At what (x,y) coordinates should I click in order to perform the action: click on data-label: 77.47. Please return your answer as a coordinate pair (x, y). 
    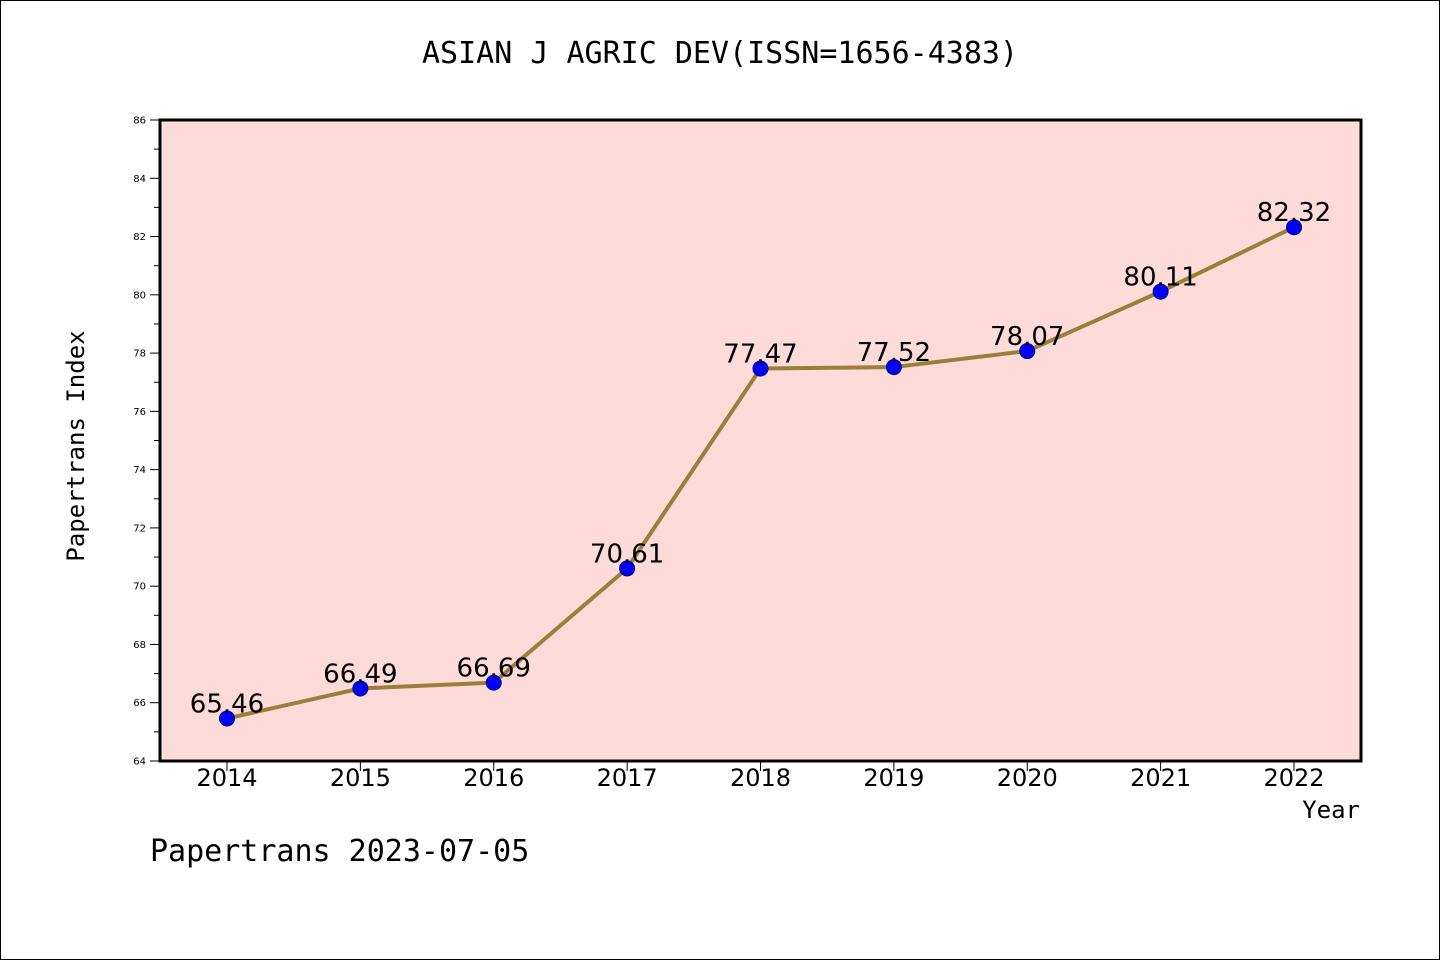
    Looking at the image, I should click on (760, 355).